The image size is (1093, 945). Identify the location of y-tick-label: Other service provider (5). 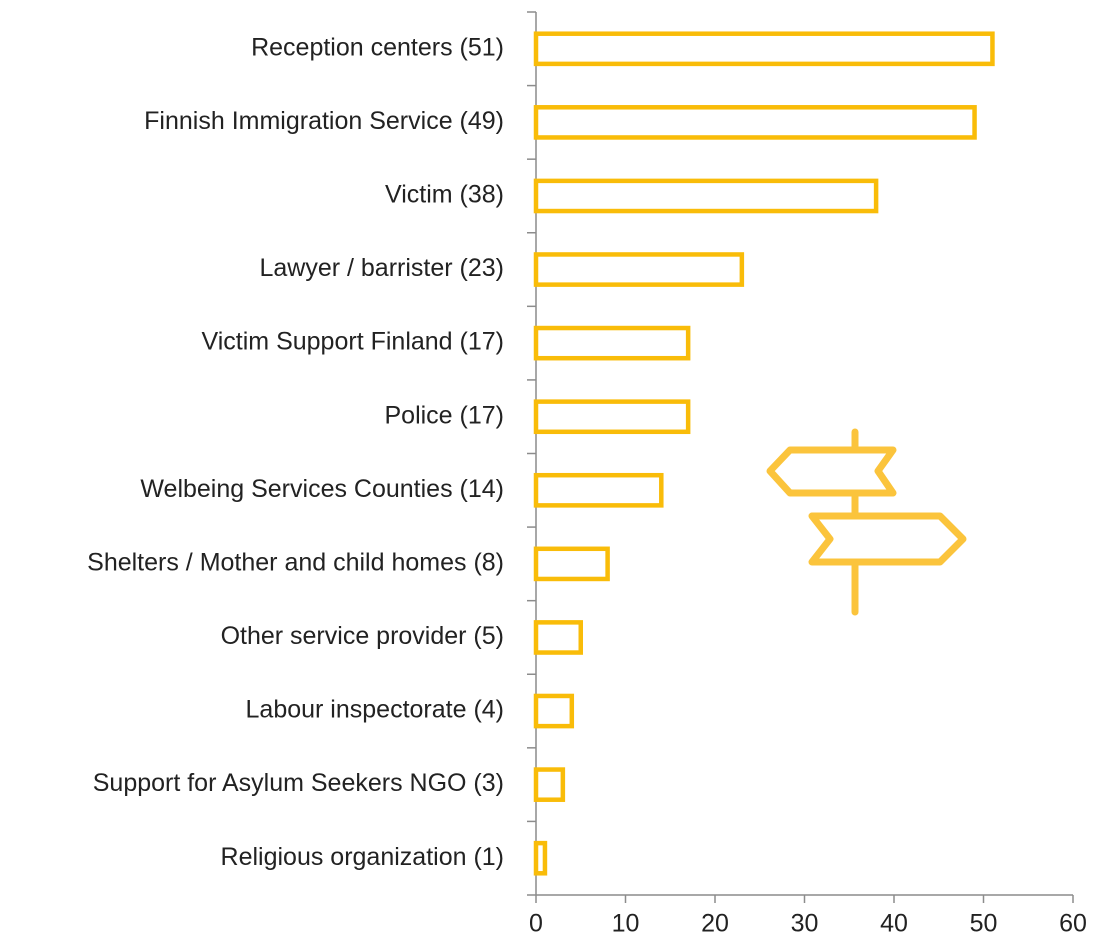
(362, 636).